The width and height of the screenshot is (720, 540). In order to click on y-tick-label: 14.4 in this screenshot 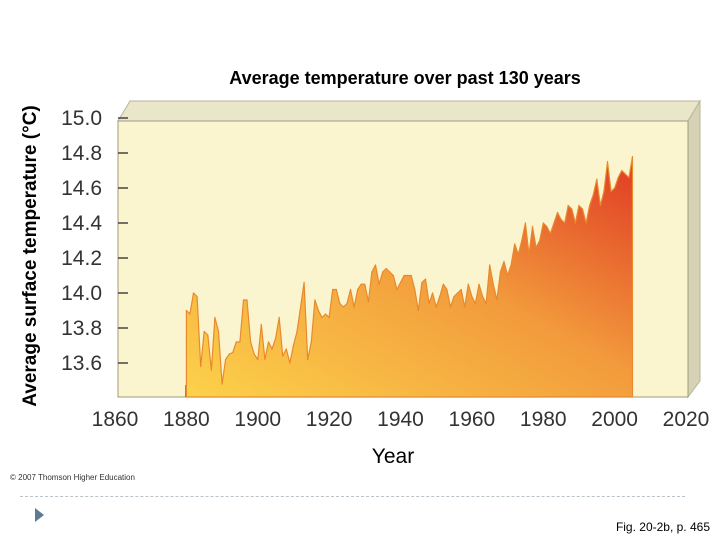, I will do `click(81, 223)`.